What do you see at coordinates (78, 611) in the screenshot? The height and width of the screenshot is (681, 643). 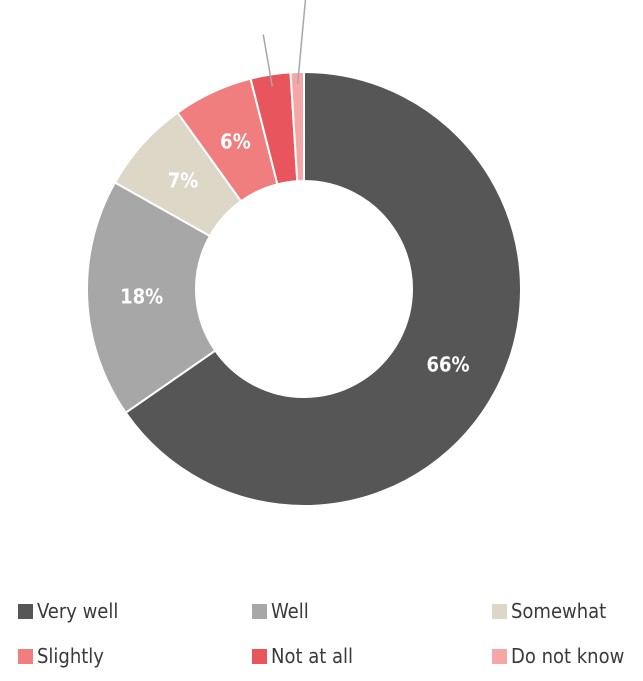 I see `legend-label: Very well` at bounding box center [78, 611].